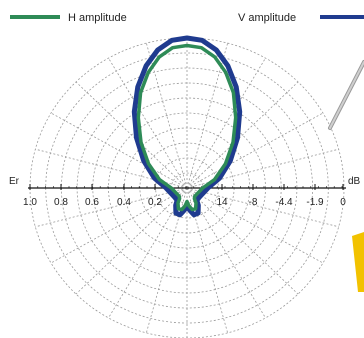  I want to click on left-axis-label: 0.2, so click(155, 202).